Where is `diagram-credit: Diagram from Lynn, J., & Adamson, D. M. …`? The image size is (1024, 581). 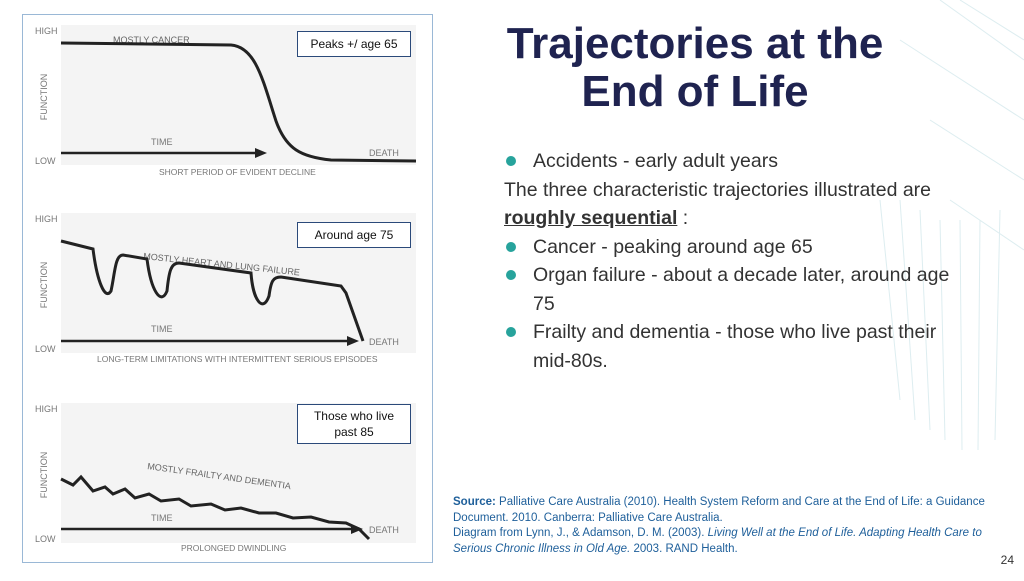 diagram-credit: Diagram from Lynn, J., & Adamson, D. M. … is located at coordinates (579, 533).